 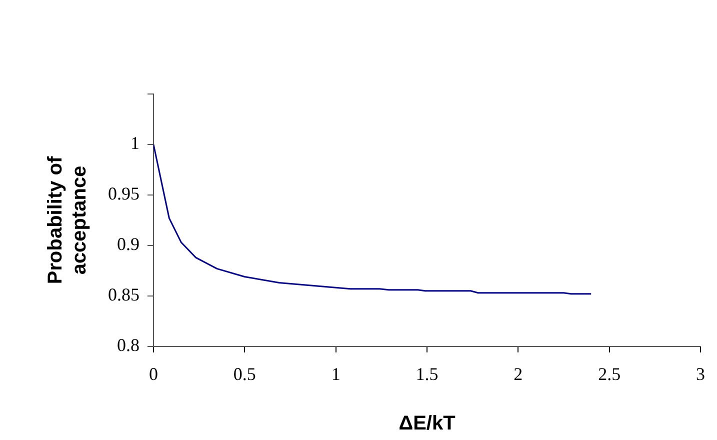 What do you see at coordinates (124, 294) in the screenshot?
I see `y-tick-label: 0.85` at bounding box center [124, 294].